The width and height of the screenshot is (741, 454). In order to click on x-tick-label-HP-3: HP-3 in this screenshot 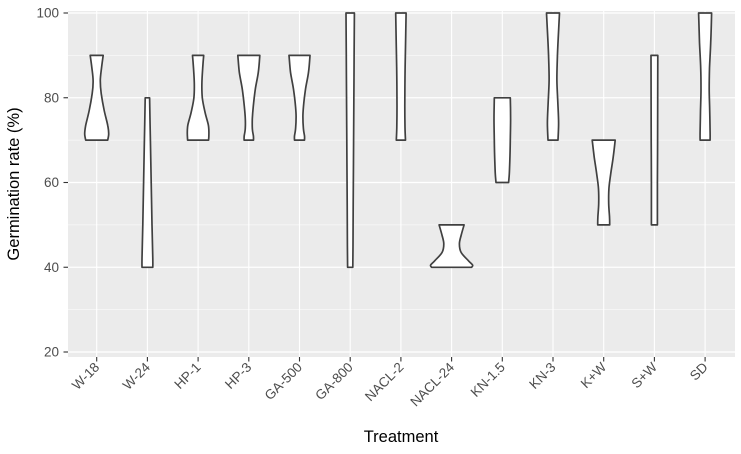, I will do `click(238, 376)`.